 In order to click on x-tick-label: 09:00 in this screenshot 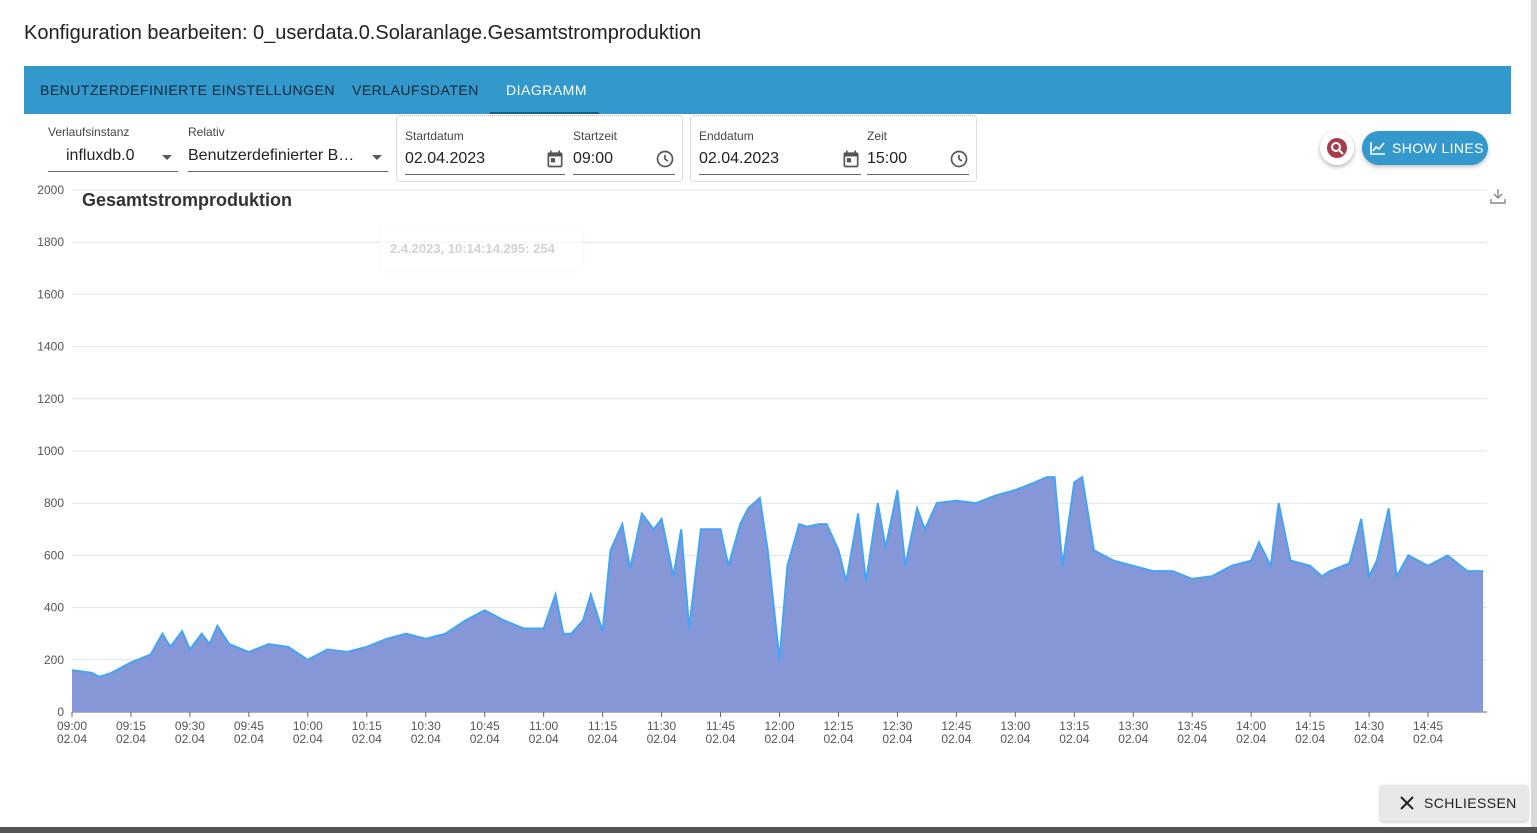, I will do `click(72, 726)`.